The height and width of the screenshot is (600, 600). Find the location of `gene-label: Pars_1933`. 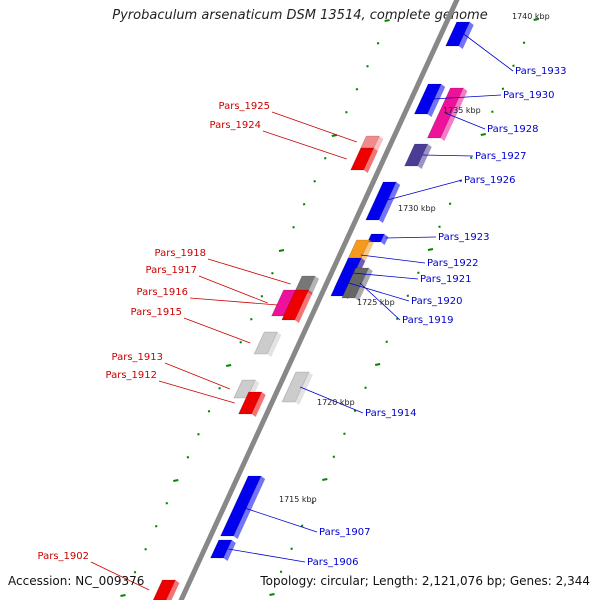

gene-label: Pars_1933 is located at coordinates (540, 71).